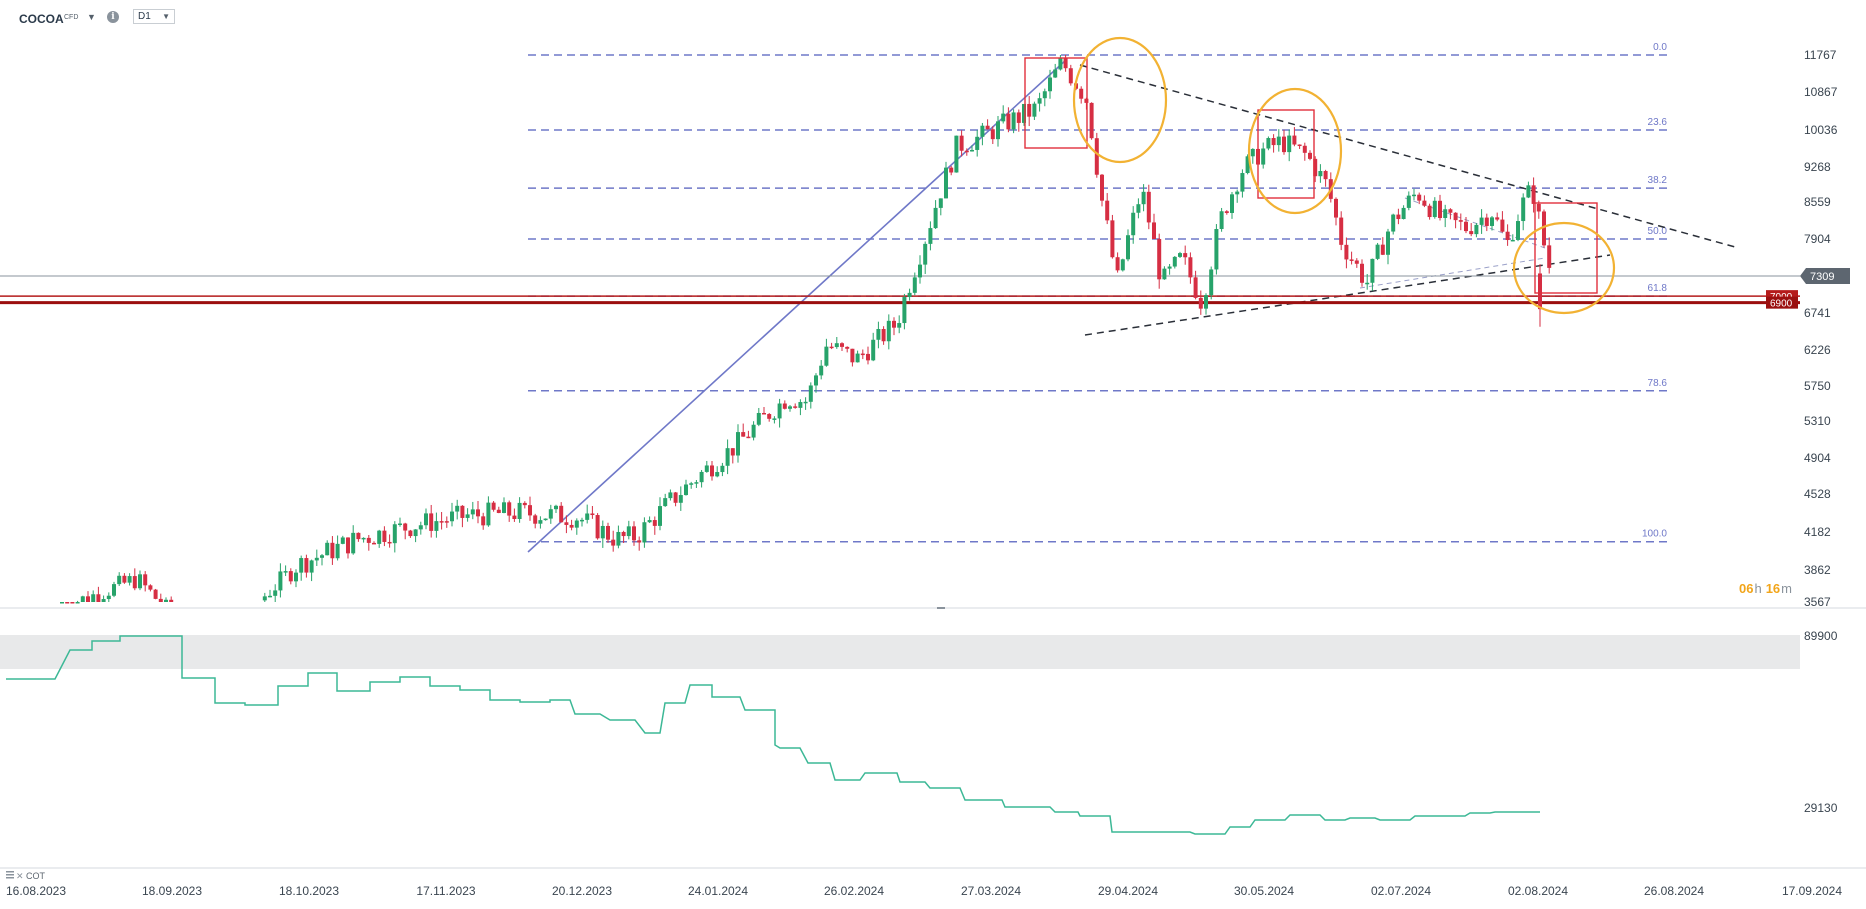 This screenshot has width=1866, height=909. Describe the element at coordinates (1821, 636) in the screenshot. I see `cot-y-tick-label: 89900` at that location.